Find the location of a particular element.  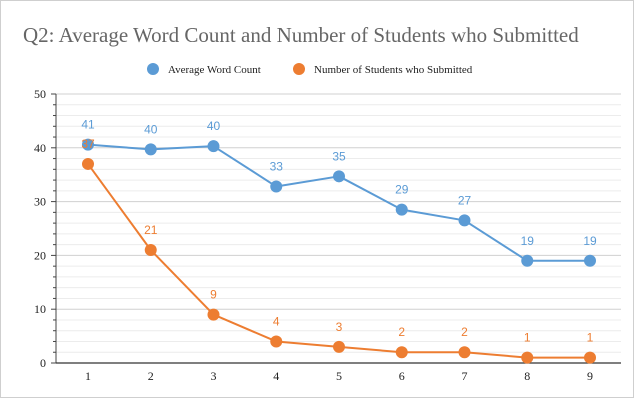

legend-label-1: Average Word Count is located at coordinates (214, 70).